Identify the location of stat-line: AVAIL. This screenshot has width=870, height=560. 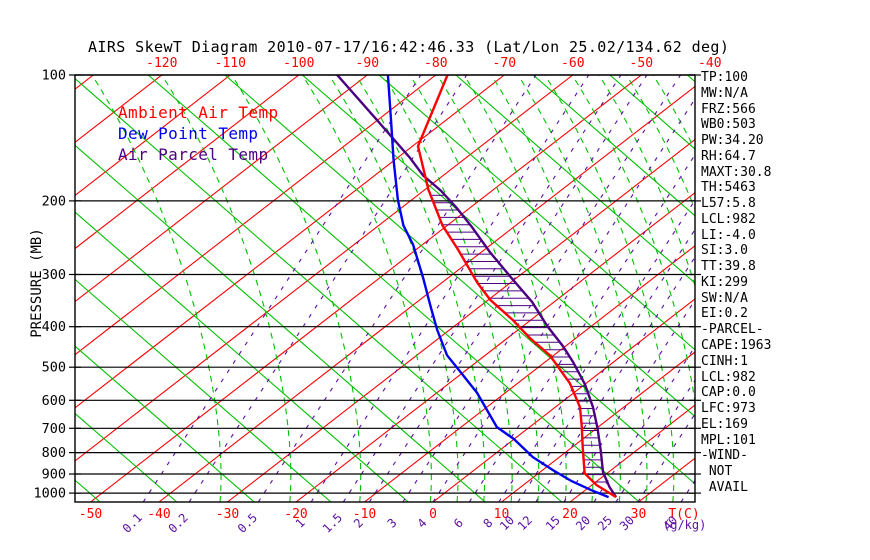
(724, 487).